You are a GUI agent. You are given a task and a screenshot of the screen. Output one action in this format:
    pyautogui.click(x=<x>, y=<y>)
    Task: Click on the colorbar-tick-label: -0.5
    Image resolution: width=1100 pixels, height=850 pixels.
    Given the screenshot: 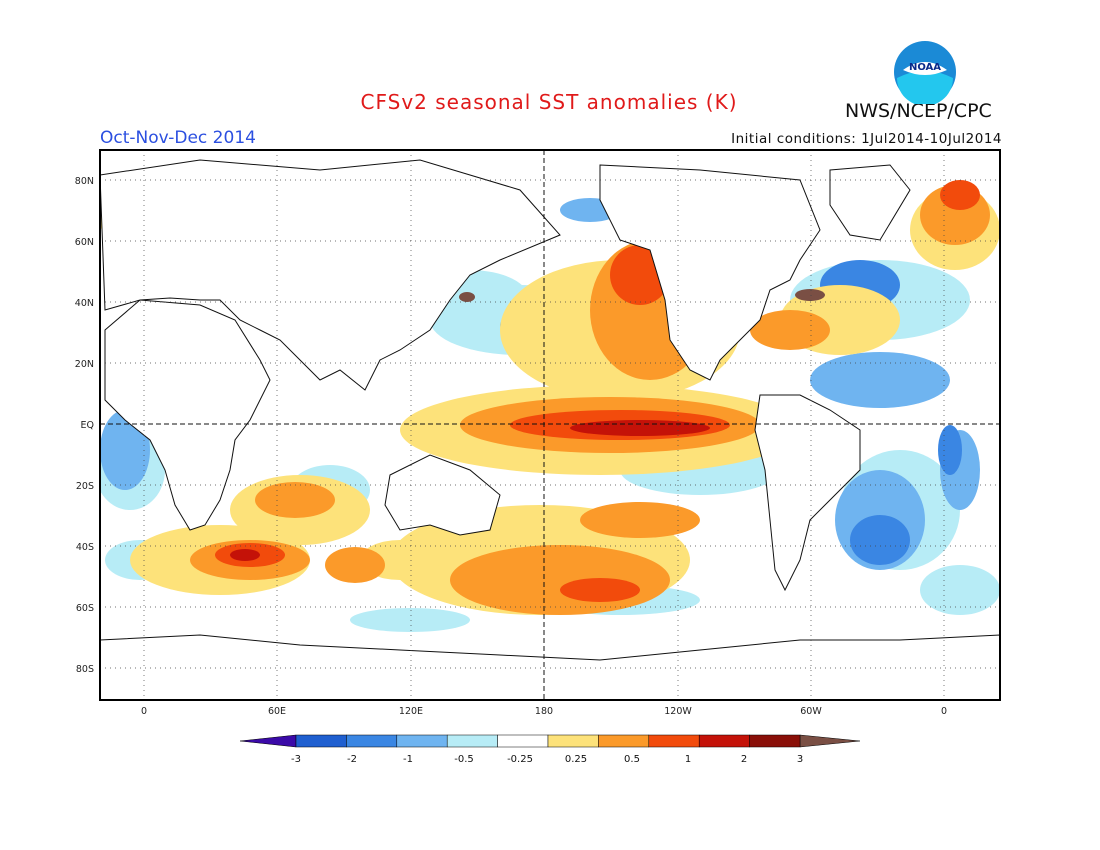 What is the action you would take?
    pyautogui.click(x=464, y=759)
    